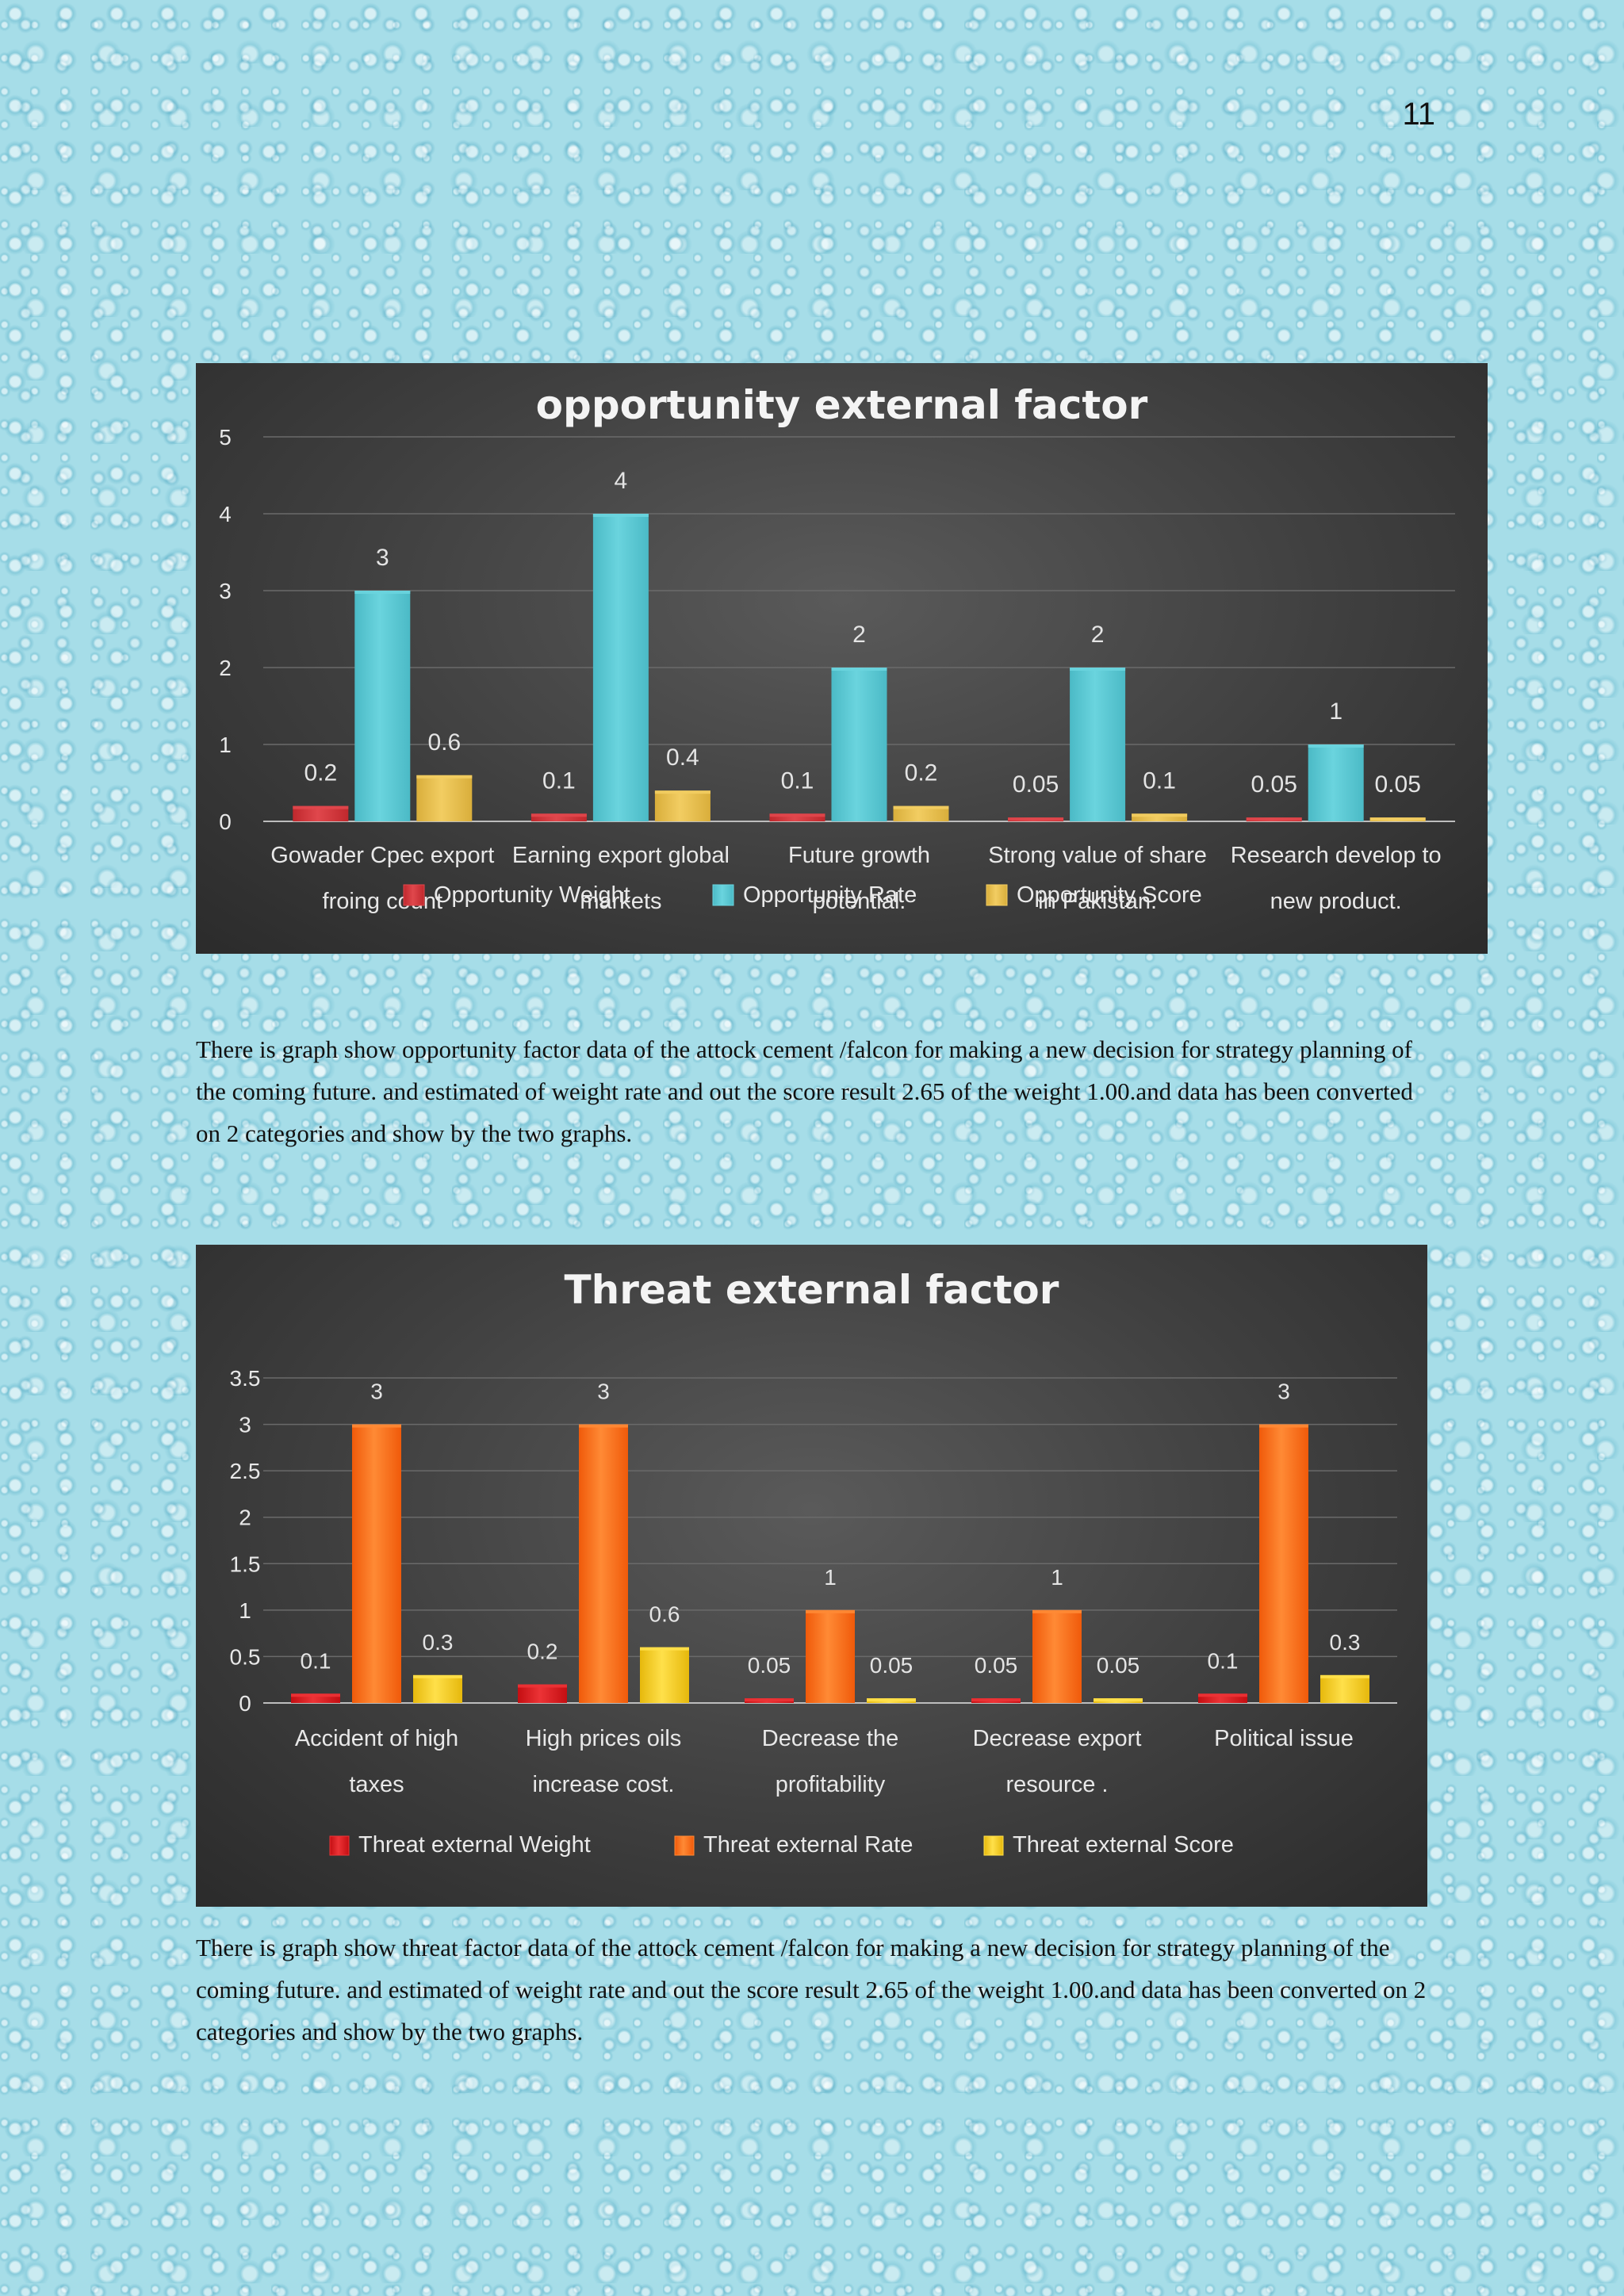 The width and height of the screenshot is (1624, 2296). Describe the element at coordinates (245, 1379) in the screenshot. I see `threat-y-tick-label: 3.5` at that location.